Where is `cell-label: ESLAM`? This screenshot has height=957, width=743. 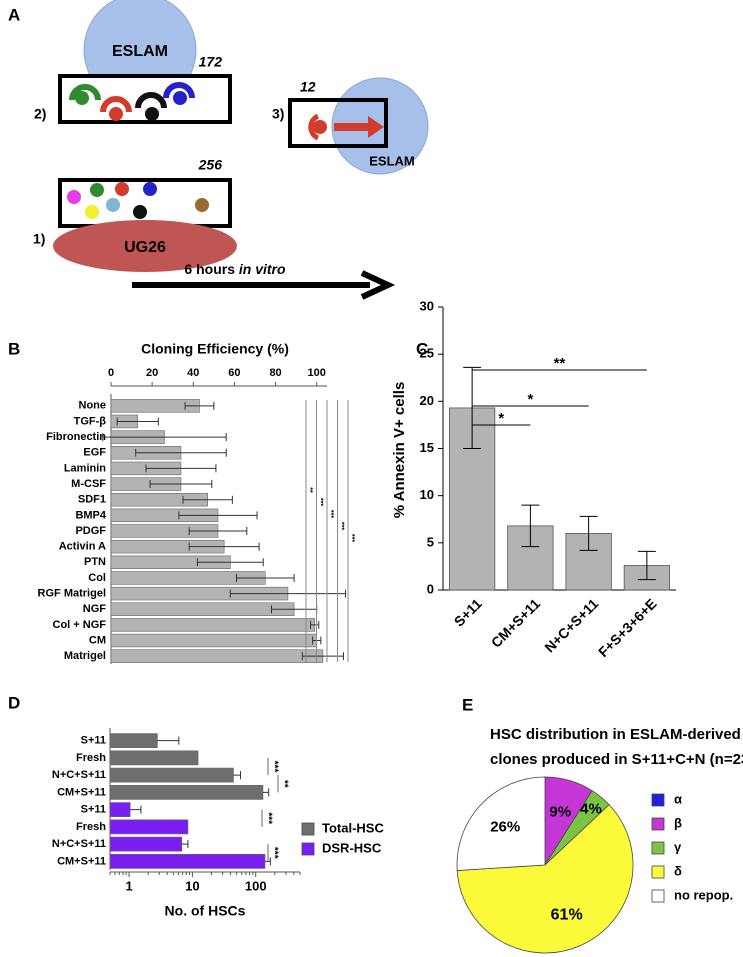 cell-label: ESLAM is located at coordinates (140, 51).